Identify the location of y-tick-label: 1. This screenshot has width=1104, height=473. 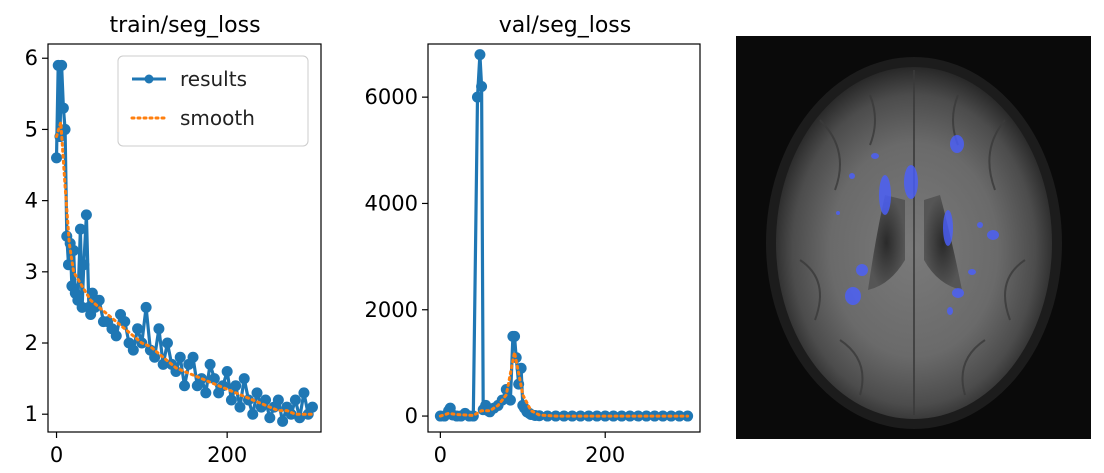
(31, 414).